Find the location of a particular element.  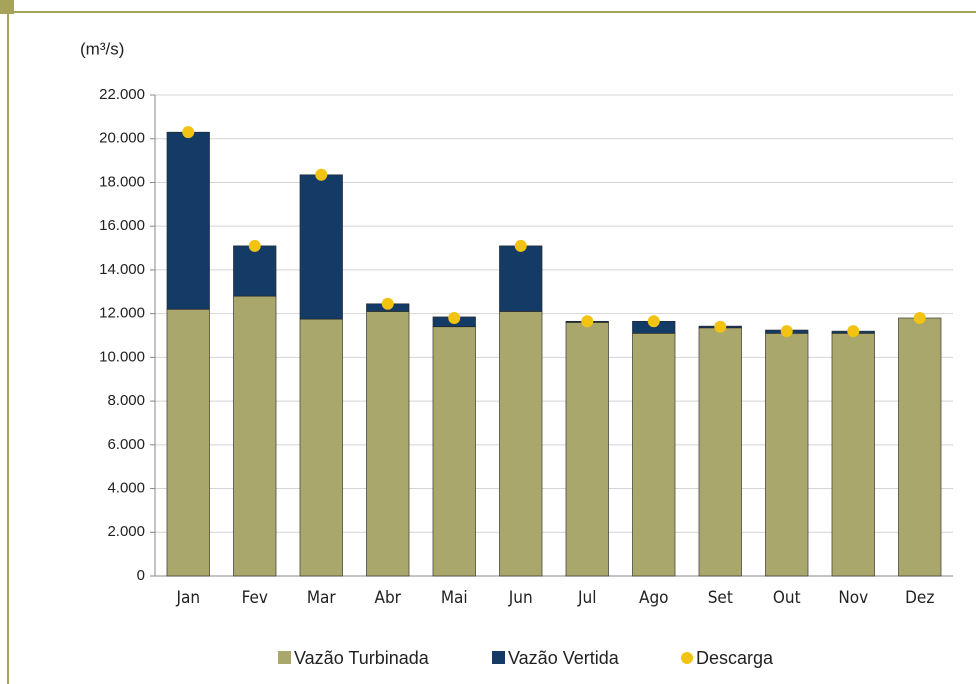

x-tick-label: Nov is located at coordinates (853, 598).